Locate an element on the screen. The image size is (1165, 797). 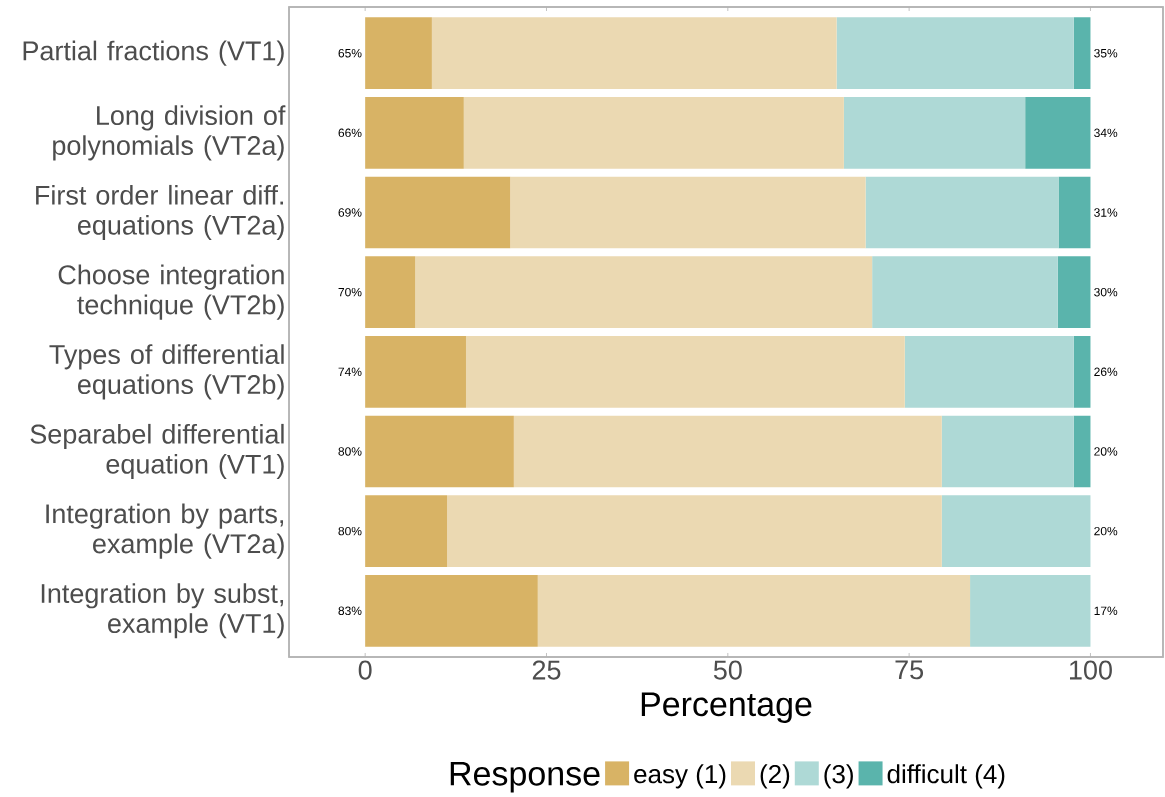
legend-label: easy (1) is located at coordinates (680, 776).